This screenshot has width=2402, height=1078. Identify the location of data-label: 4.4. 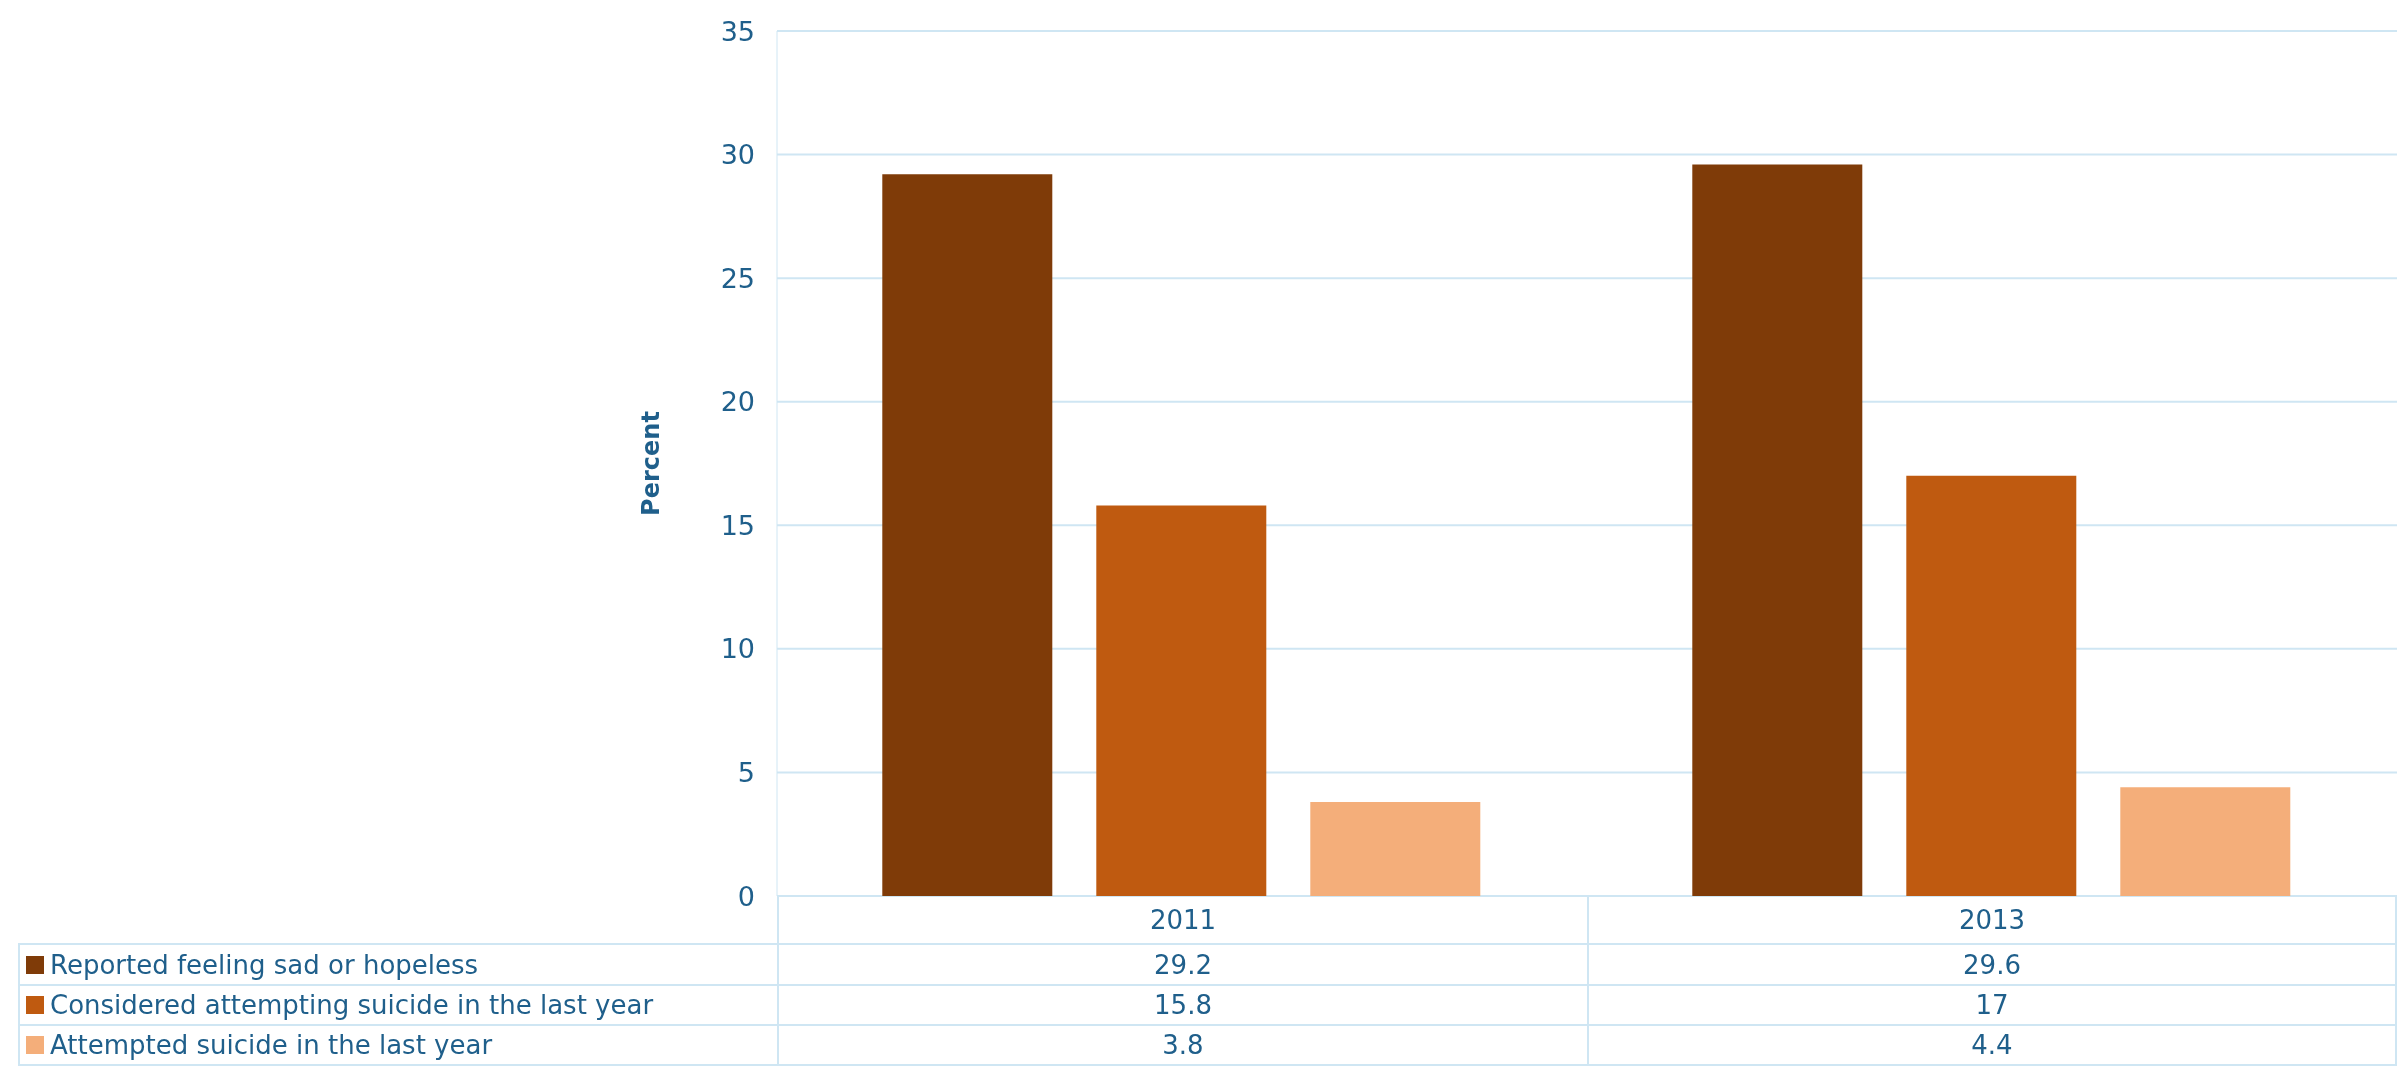
(1992, 1045).